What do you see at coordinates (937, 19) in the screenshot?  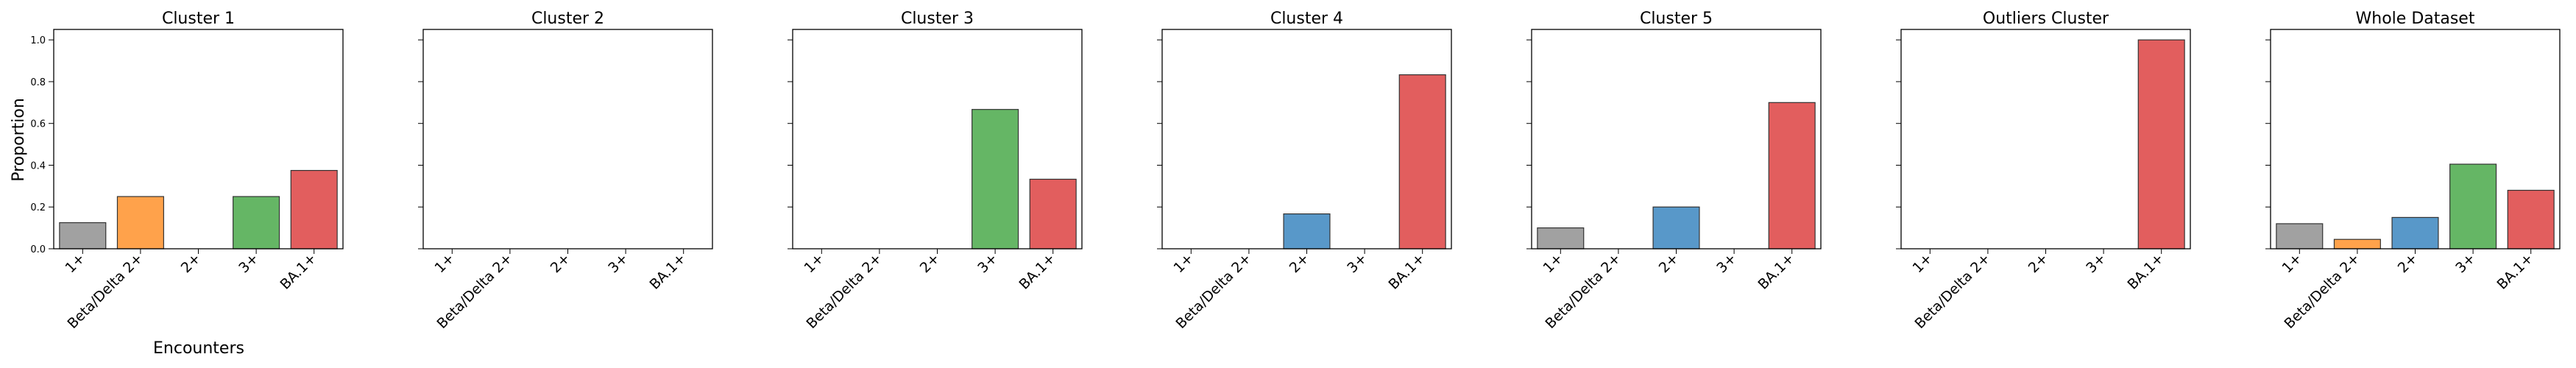 I see `panel-title: Cluster 3` at bounding box center [937, 19].